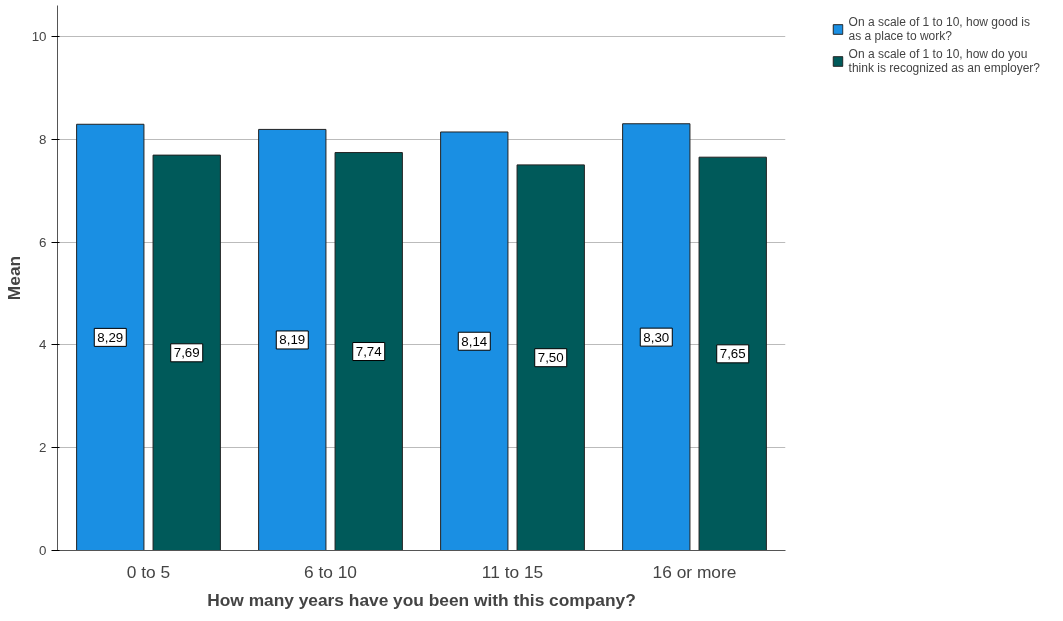 The height and width of the screenshot is (621, 1063). I want to click on data-label: 7,50, so click(550, 358).